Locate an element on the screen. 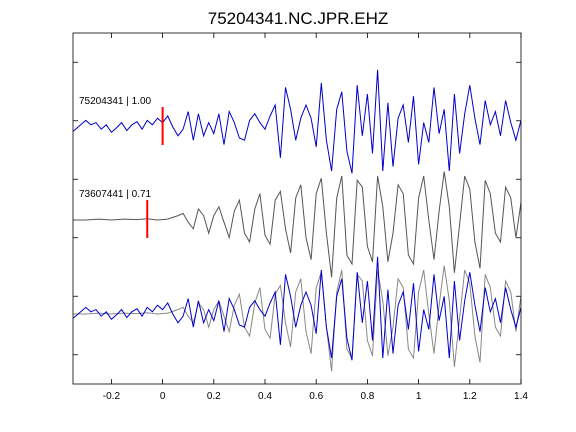 This screenshot has height=432, width=576. x-tick-label: 0.6 is located at coordinates (316, 396).